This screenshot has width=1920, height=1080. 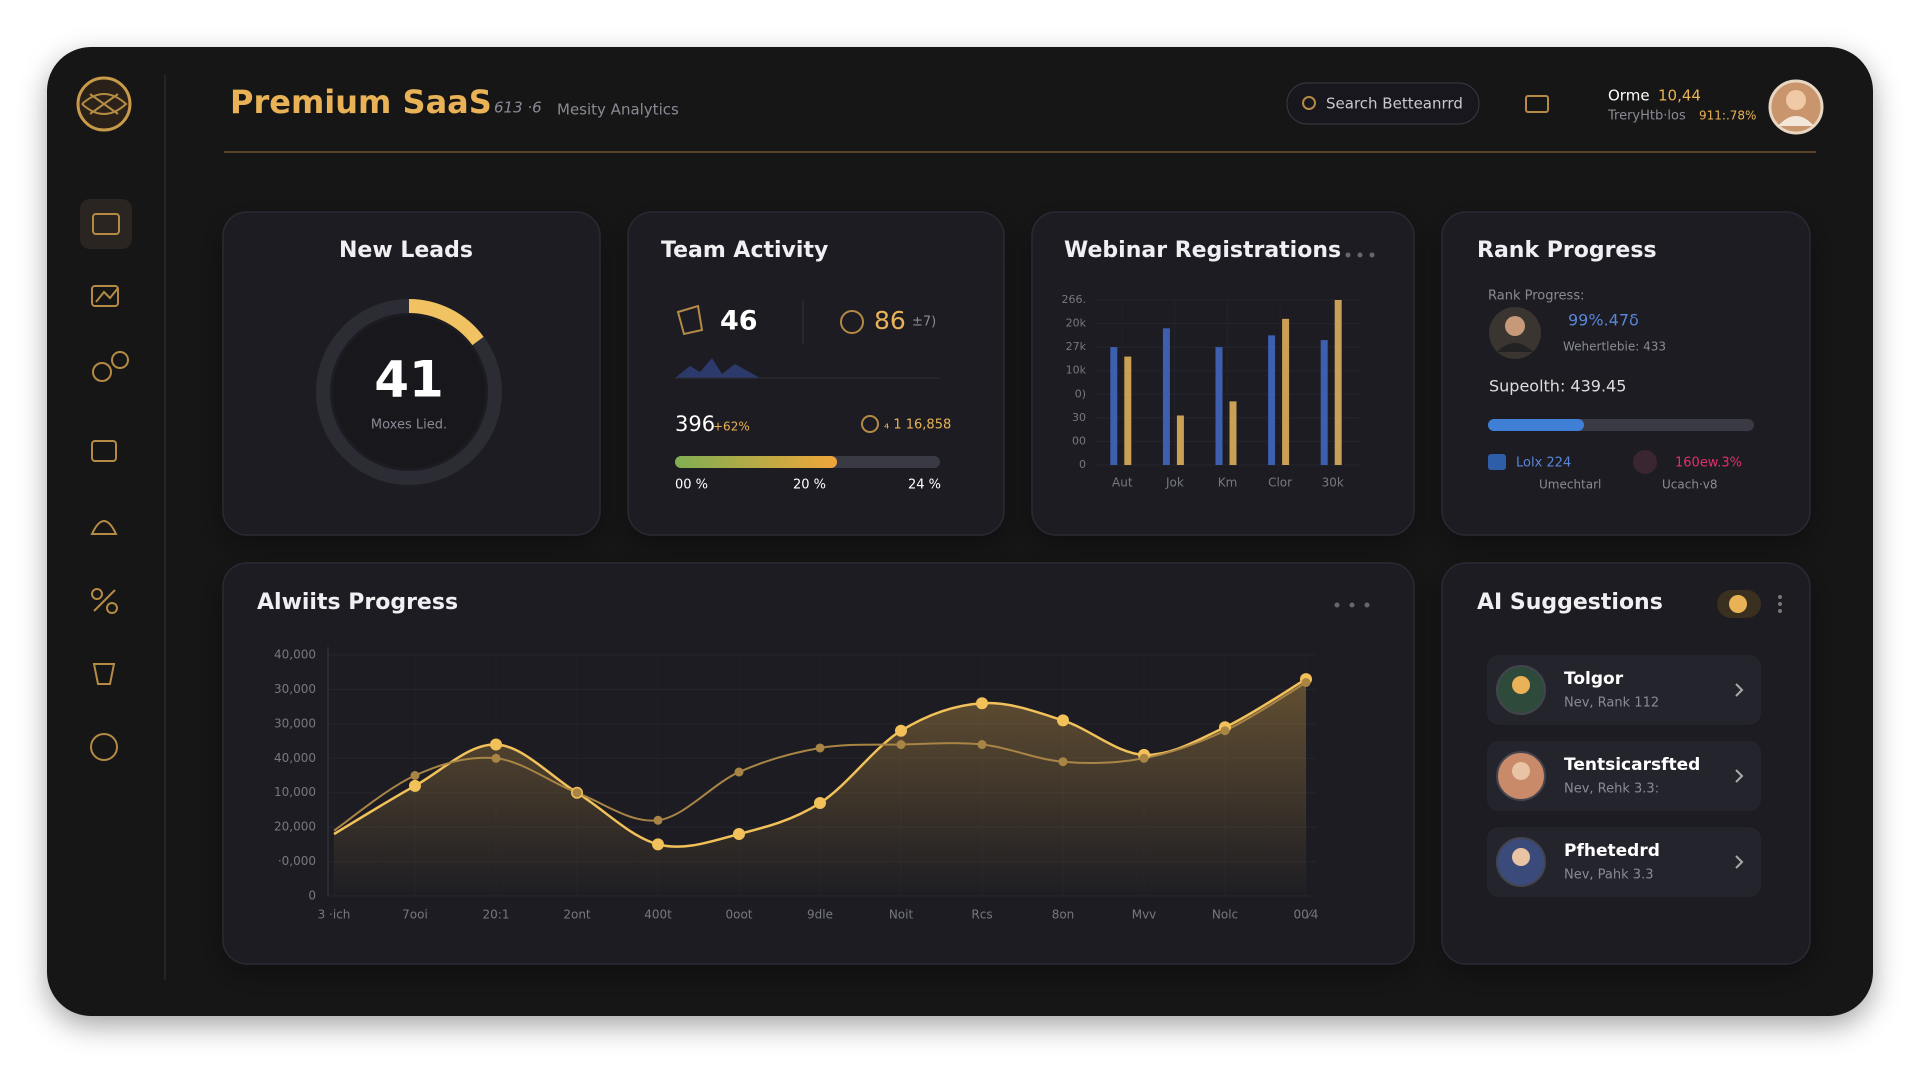 I want to click on x-tick-label: 7ooi, so click(x=415, y=915).